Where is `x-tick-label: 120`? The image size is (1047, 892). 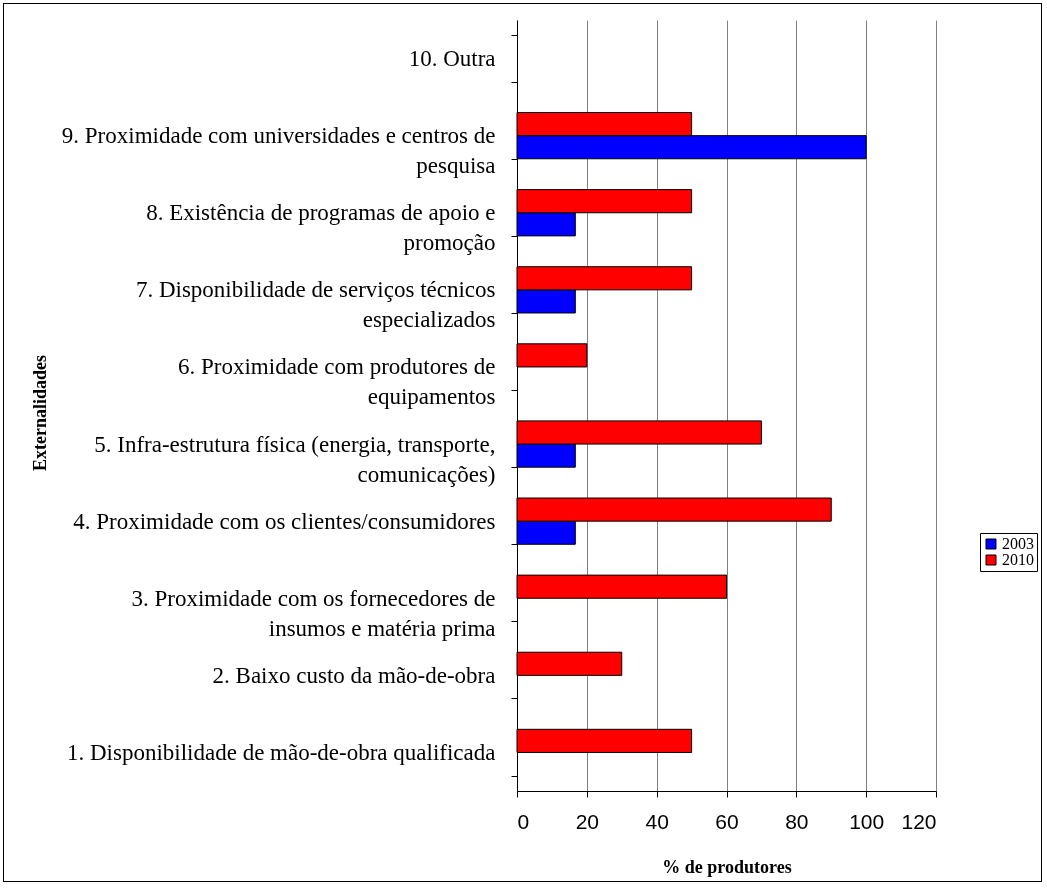 x-tick-label: 120 is located at coordinates (919, 821).